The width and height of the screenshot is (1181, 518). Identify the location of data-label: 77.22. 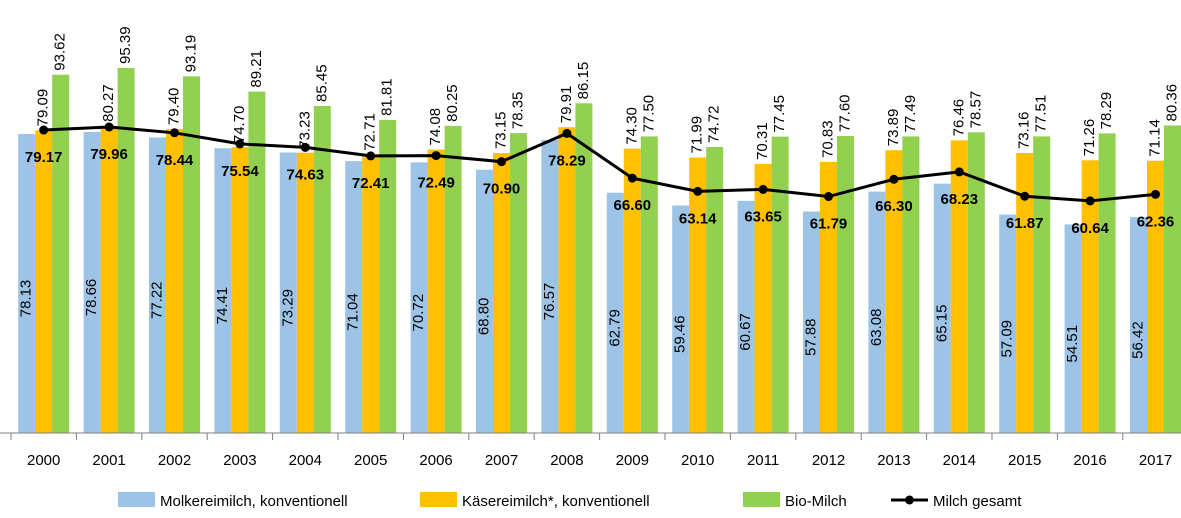
(156, 300).